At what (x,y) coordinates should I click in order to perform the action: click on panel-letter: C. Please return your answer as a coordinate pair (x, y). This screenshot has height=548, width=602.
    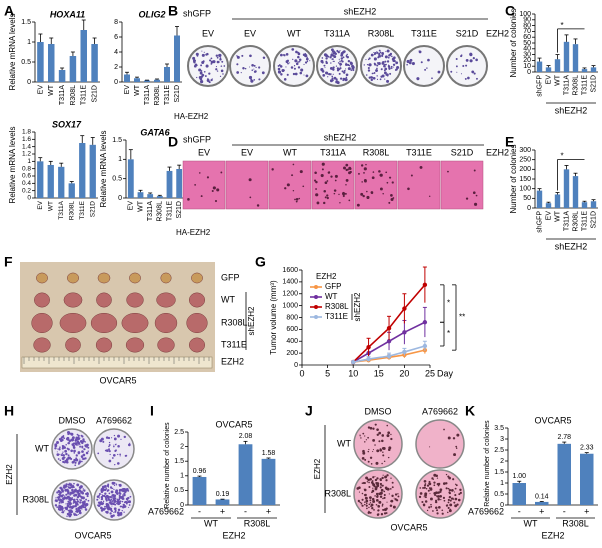
    Looking at the image, I should click on (510, 11).